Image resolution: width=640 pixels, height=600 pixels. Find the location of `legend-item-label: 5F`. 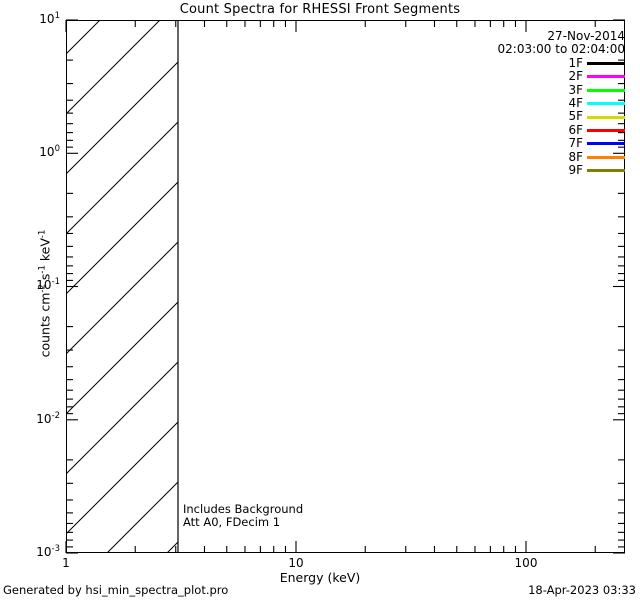

legend-item-label: 5F is located at coordinates (575, 116).